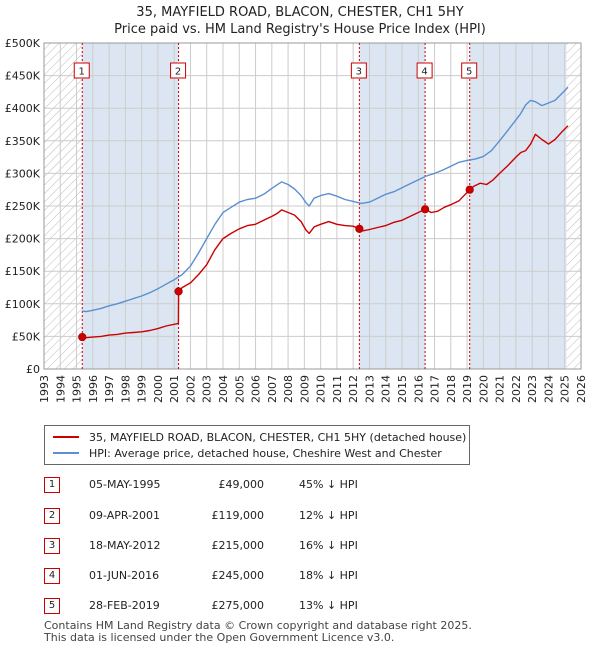 Image resolution: width=600 pixels, height=650 pixels. I want to click on y-tick-label: £50K, so click(26, 336).